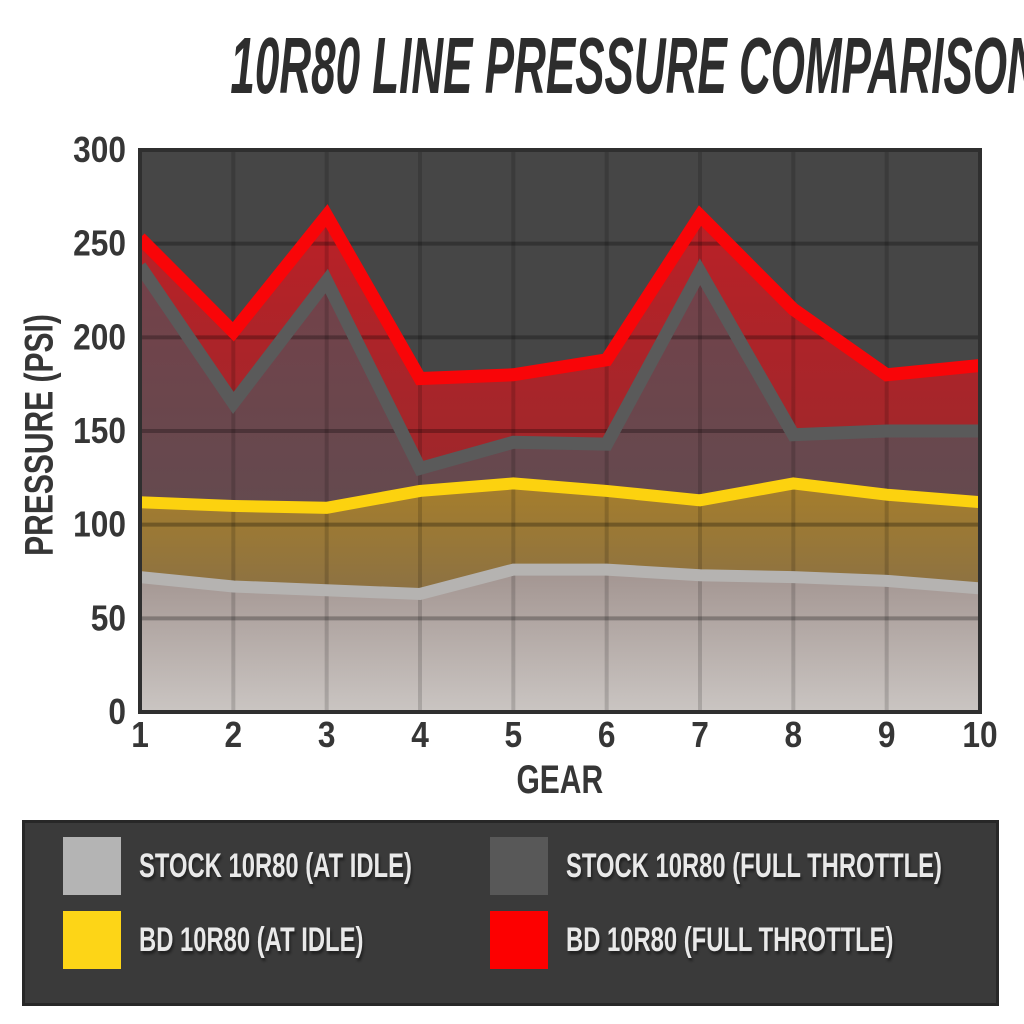 The width and height of the screenshot is (1024, 1024). I want to click on area-bd-idle, so click(560, 538).